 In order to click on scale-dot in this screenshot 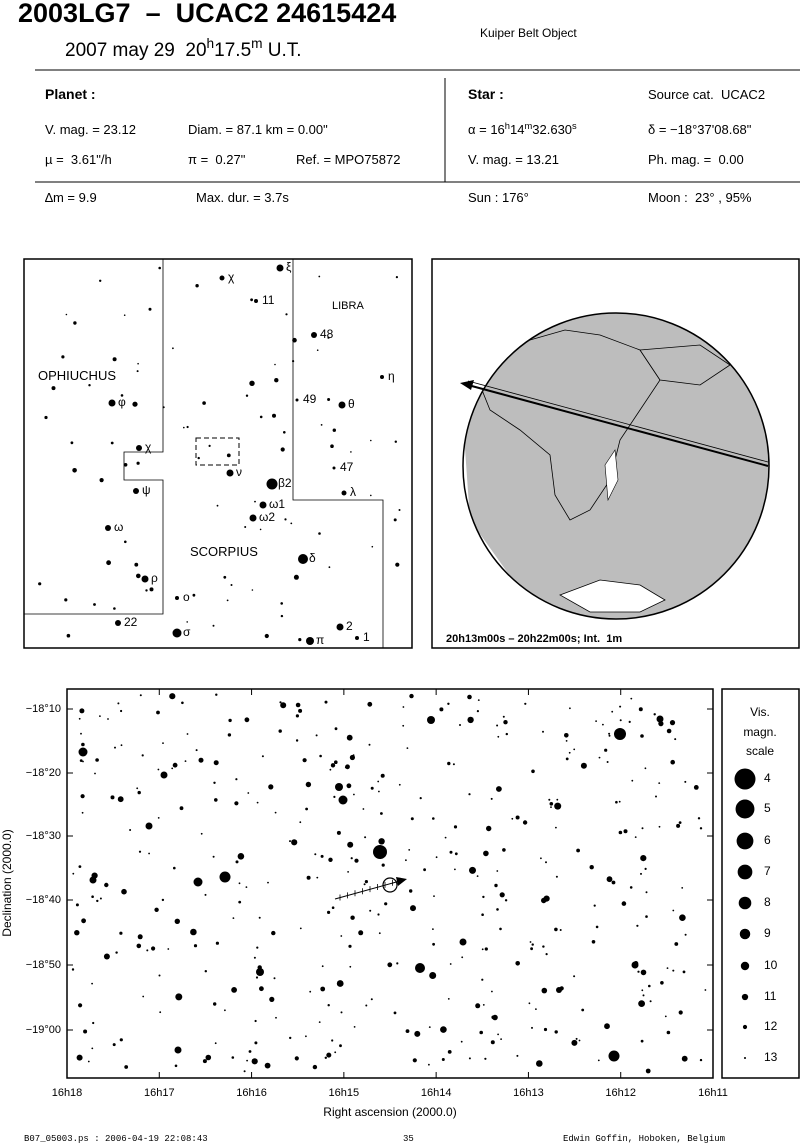, I will do `click(745, 966)`.